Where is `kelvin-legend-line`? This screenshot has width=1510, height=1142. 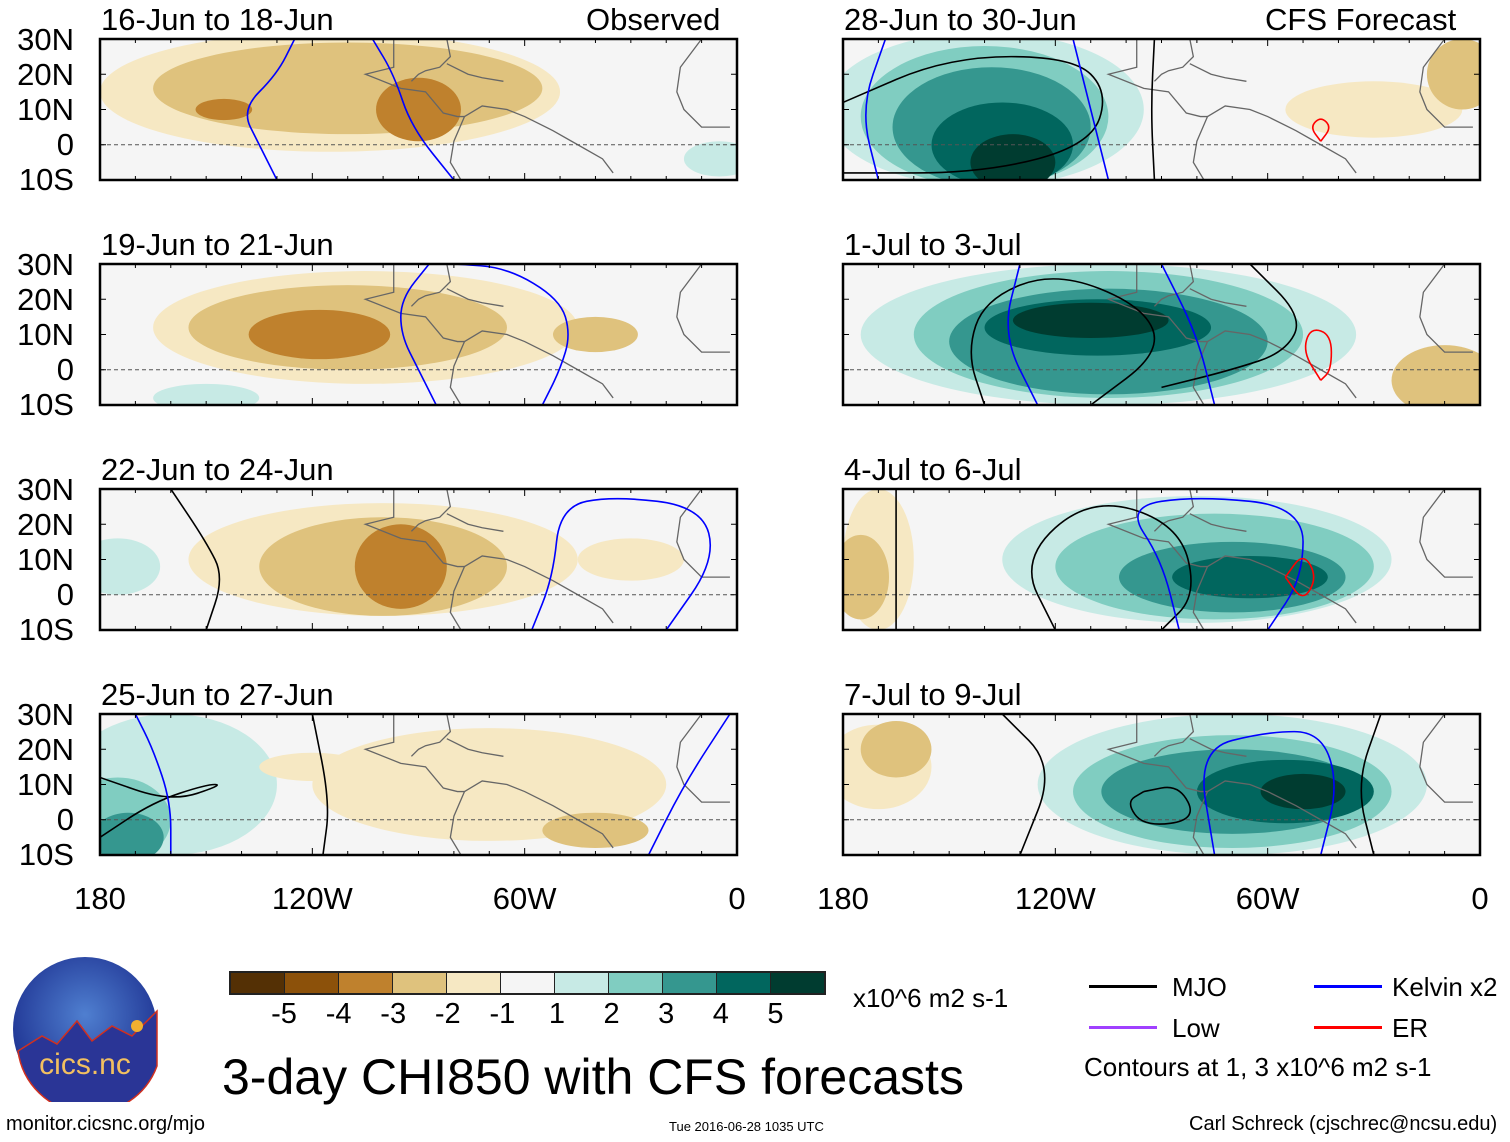
kelvin-legend-line is located at coordinates (1348, 986).